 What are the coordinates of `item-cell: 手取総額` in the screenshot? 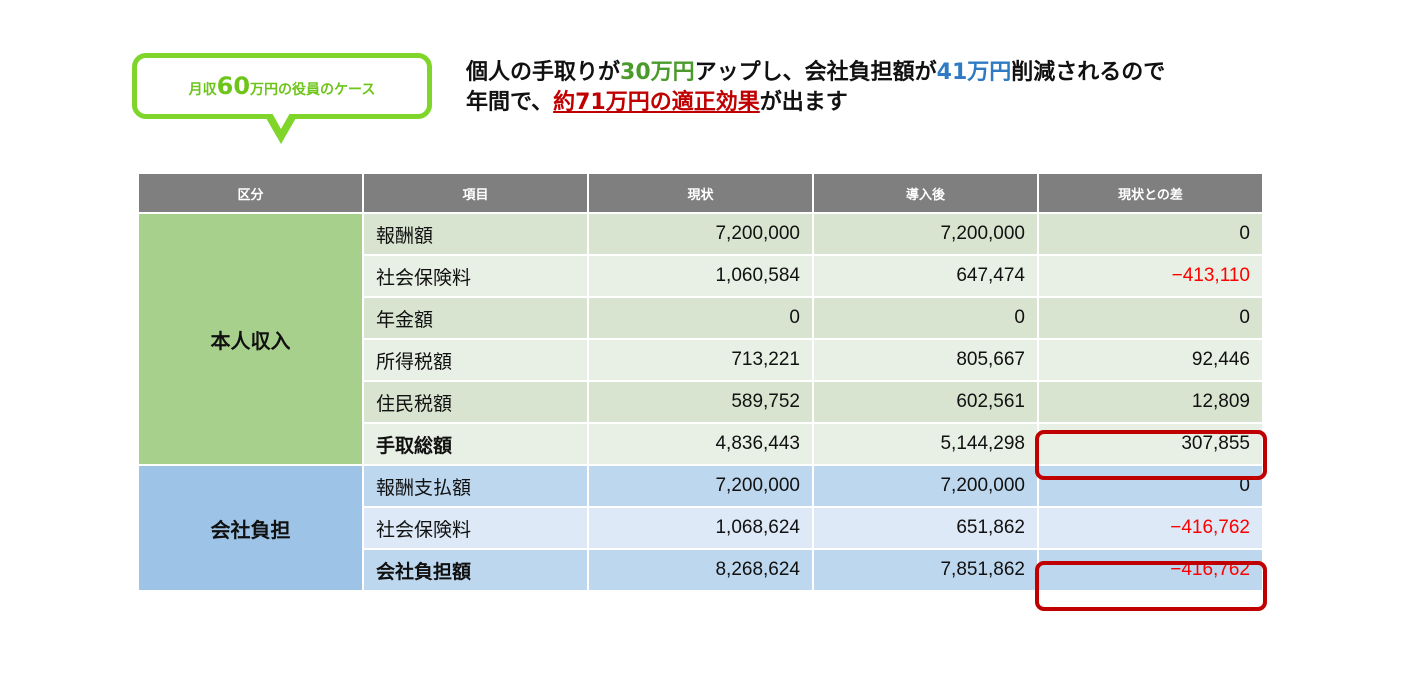 It's located at (475, 444).